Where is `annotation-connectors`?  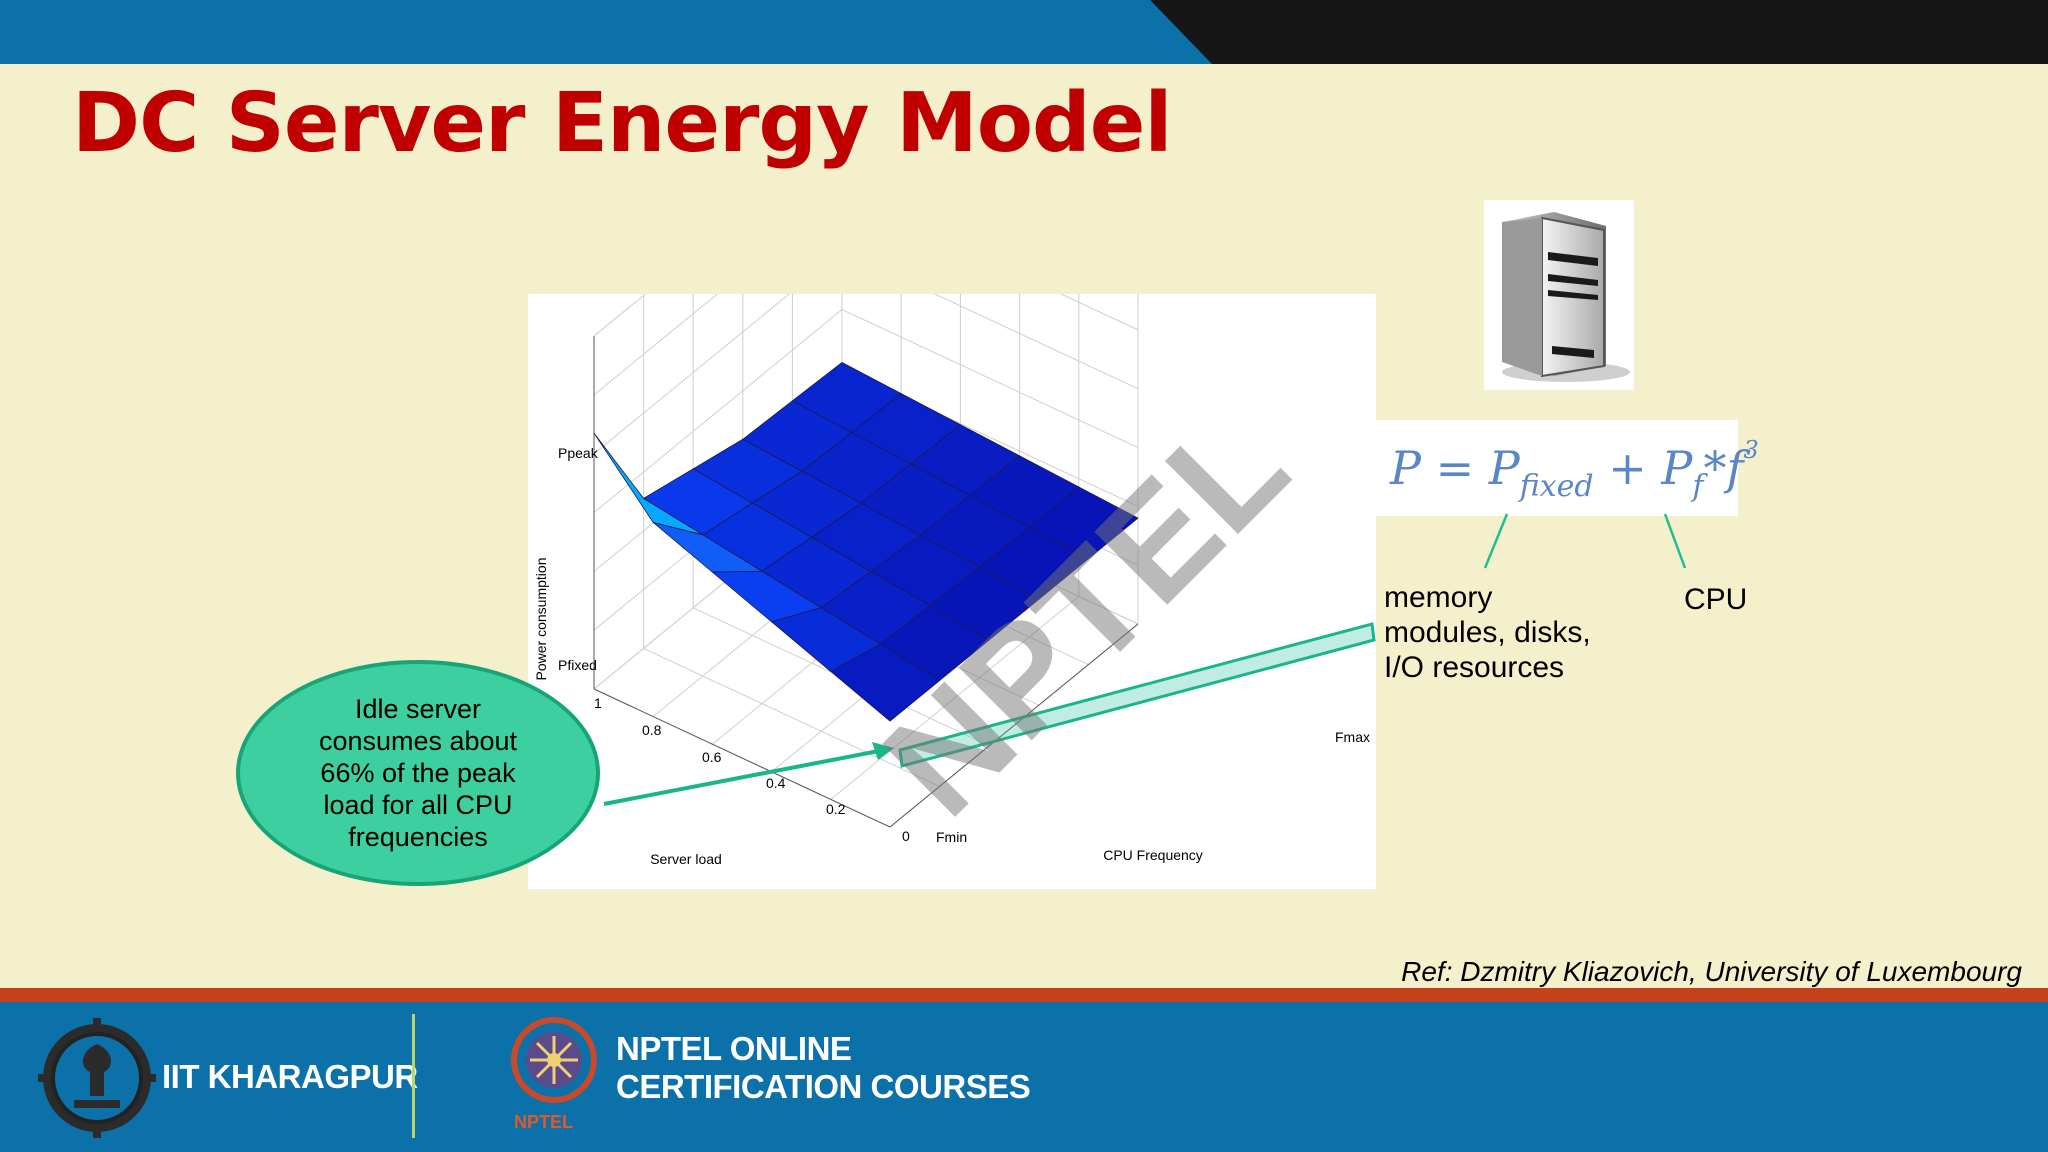 annotation-connectors is located at coordinates (1585, 541).